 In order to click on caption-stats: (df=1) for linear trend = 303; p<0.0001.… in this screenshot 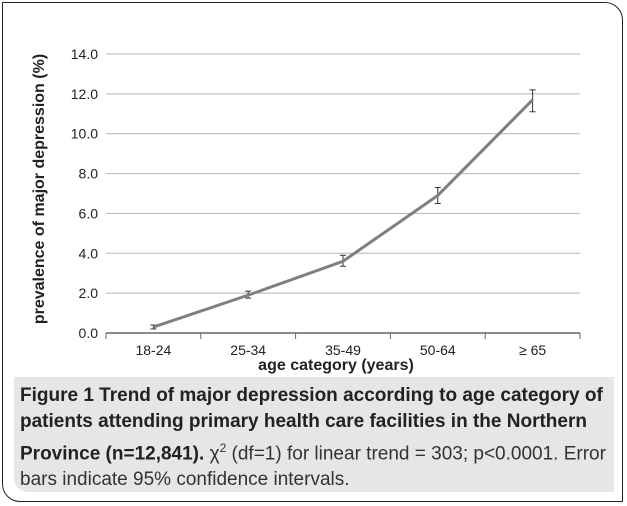, I will do `click(313, 467)`.